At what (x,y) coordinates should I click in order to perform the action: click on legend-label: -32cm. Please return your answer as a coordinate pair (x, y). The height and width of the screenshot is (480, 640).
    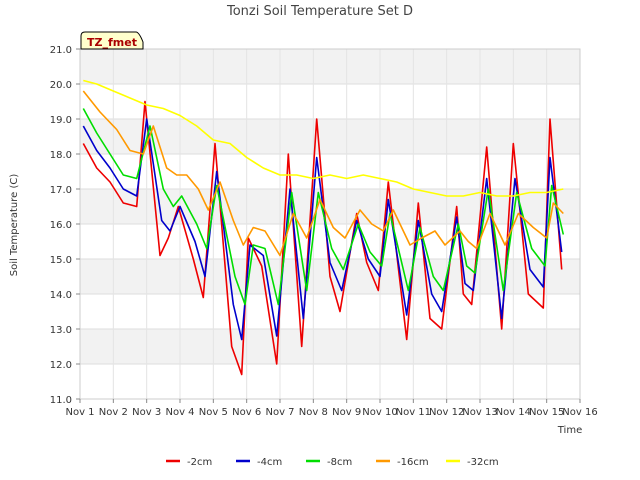
    Looking at the image, I should click on (483, 462).